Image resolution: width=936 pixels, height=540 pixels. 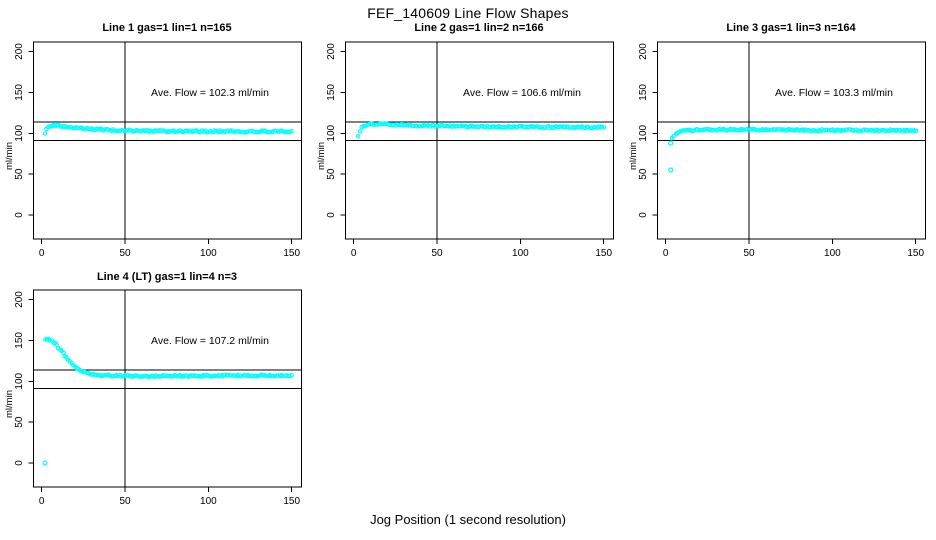 I want to click on ave-flow-annotation: Ave. Flow = 102.3 ml/min, so click(x=210, y=93).